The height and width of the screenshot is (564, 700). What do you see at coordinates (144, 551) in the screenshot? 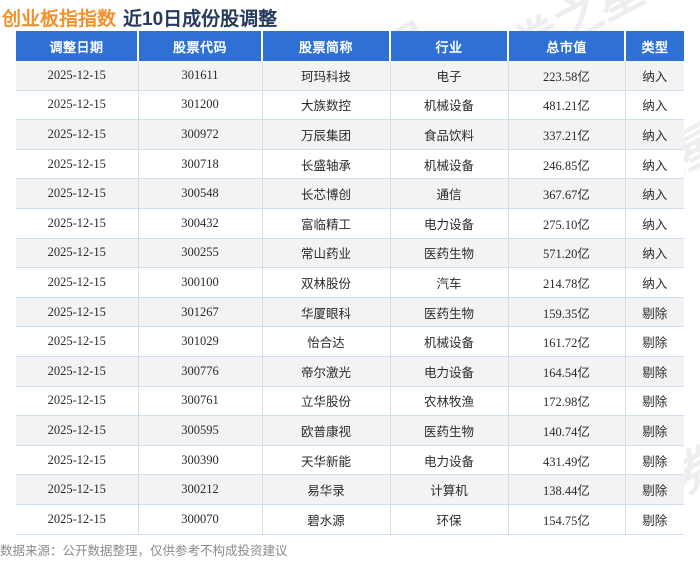
I see `data-source-note: 数据来源：公开数据整理，仅供参考不构成投资建议` at bounding box center [144, 551].